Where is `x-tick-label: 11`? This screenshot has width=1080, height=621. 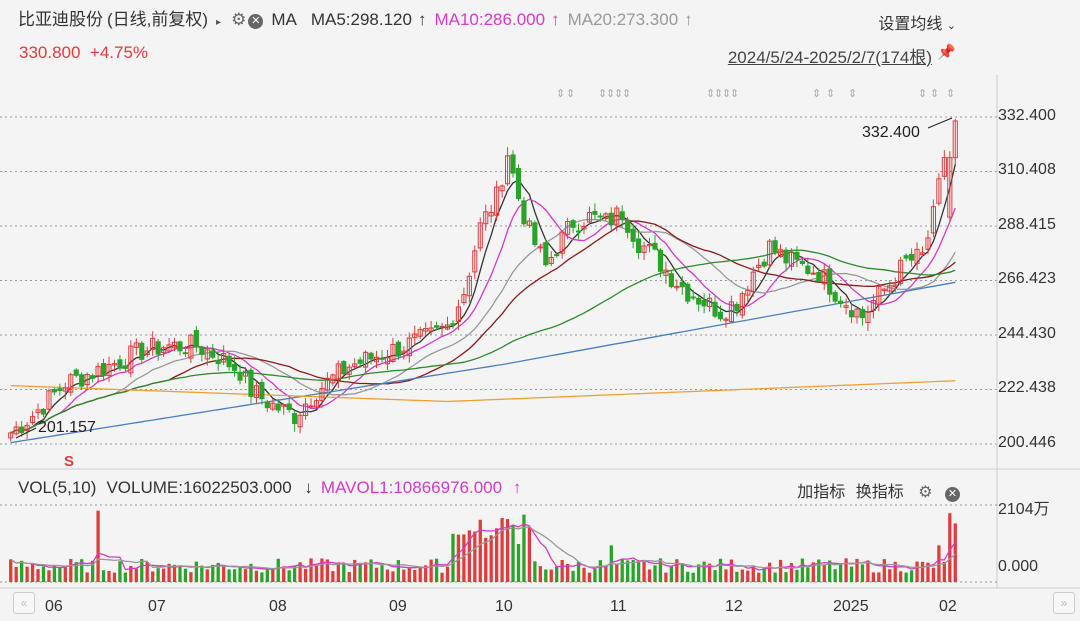 x-tick-label: 11 is located at coordinates (618, 606).